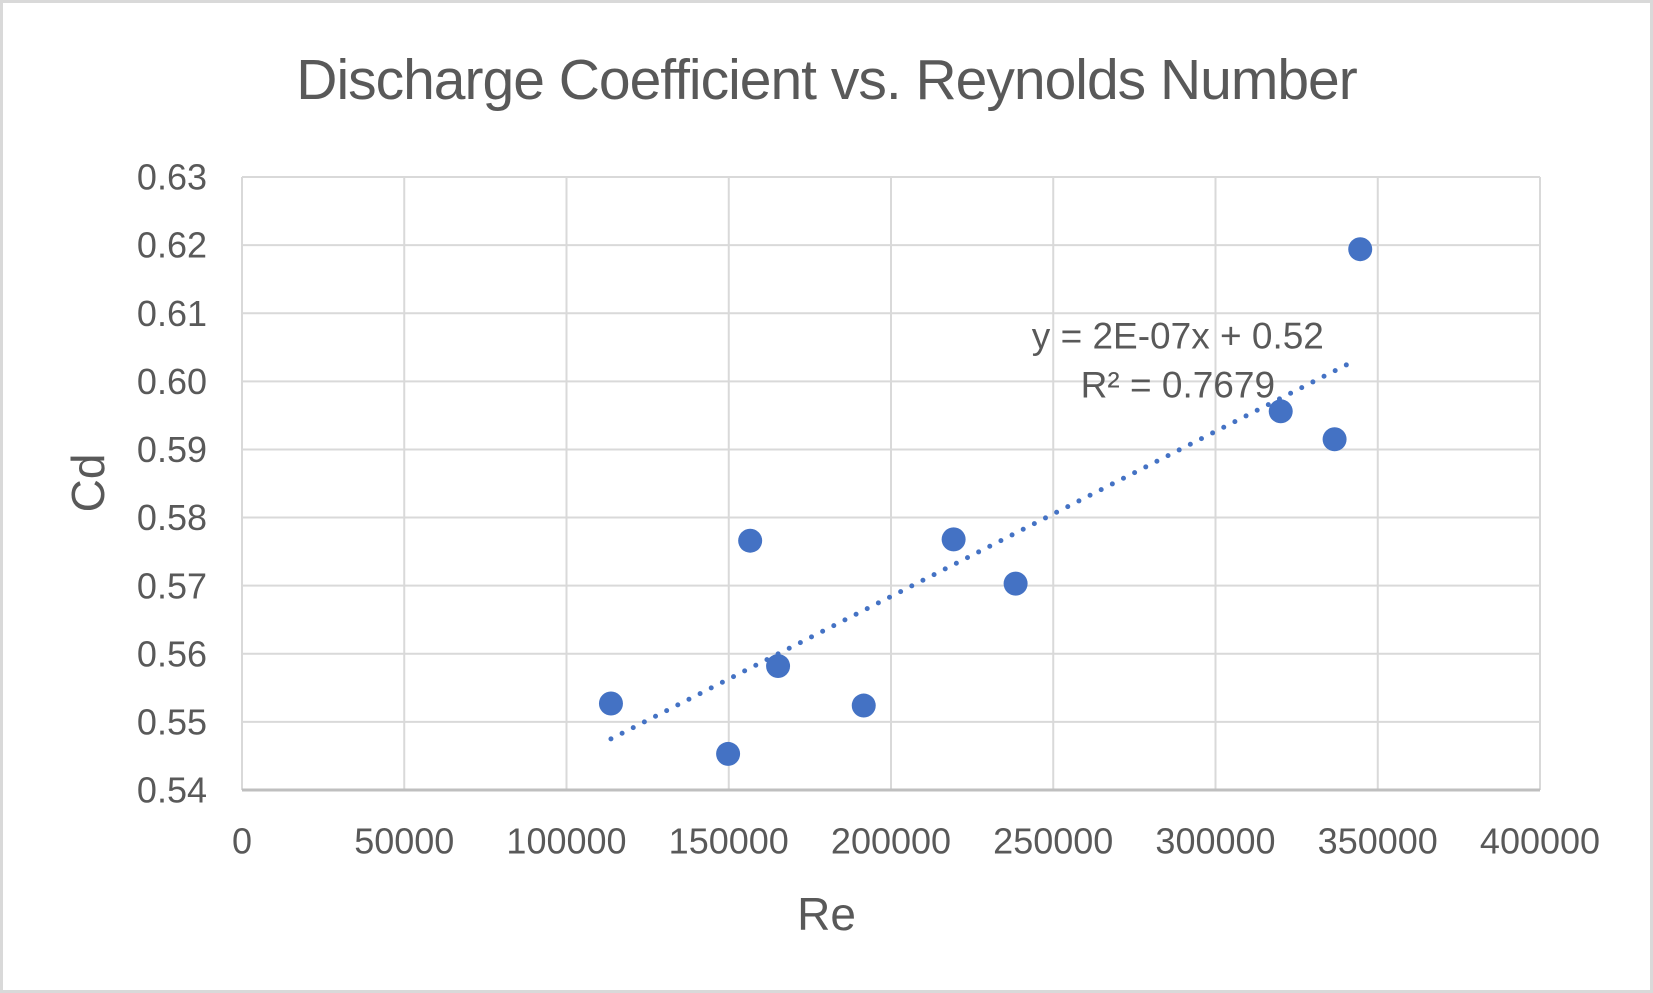 Image resolution: width=1653 pixels, height=993 pixels. Describe the element at coordinates (172, 653) in the screenshot. I see `y-tick-label: 0.56` at that location.